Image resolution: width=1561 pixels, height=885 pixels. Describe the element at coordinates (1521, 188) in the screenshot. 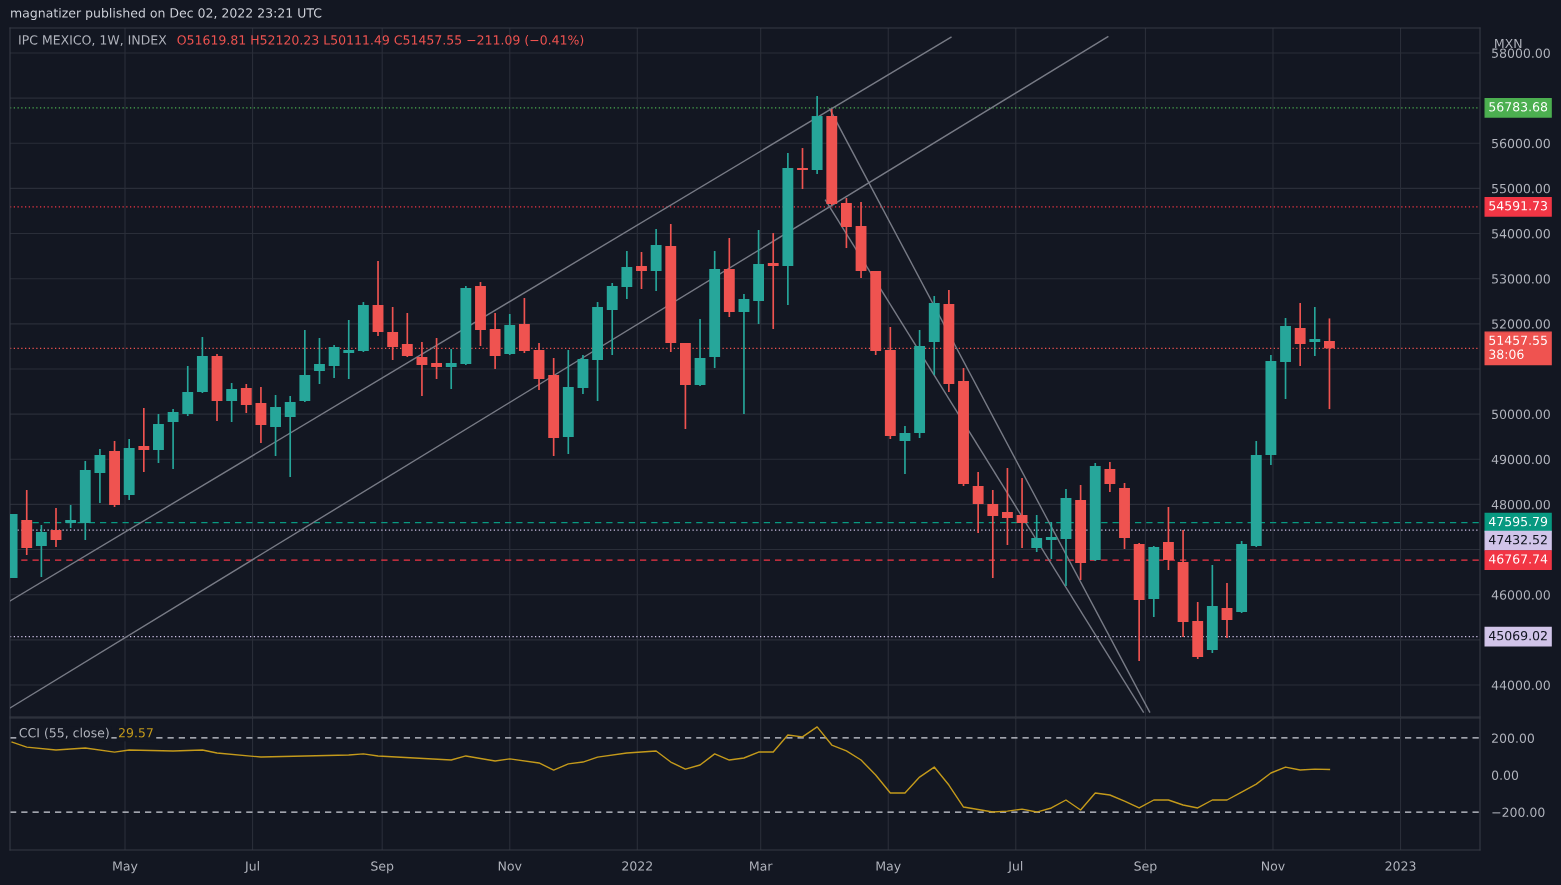

I see `y-tick-label: 55000.00` at that location.